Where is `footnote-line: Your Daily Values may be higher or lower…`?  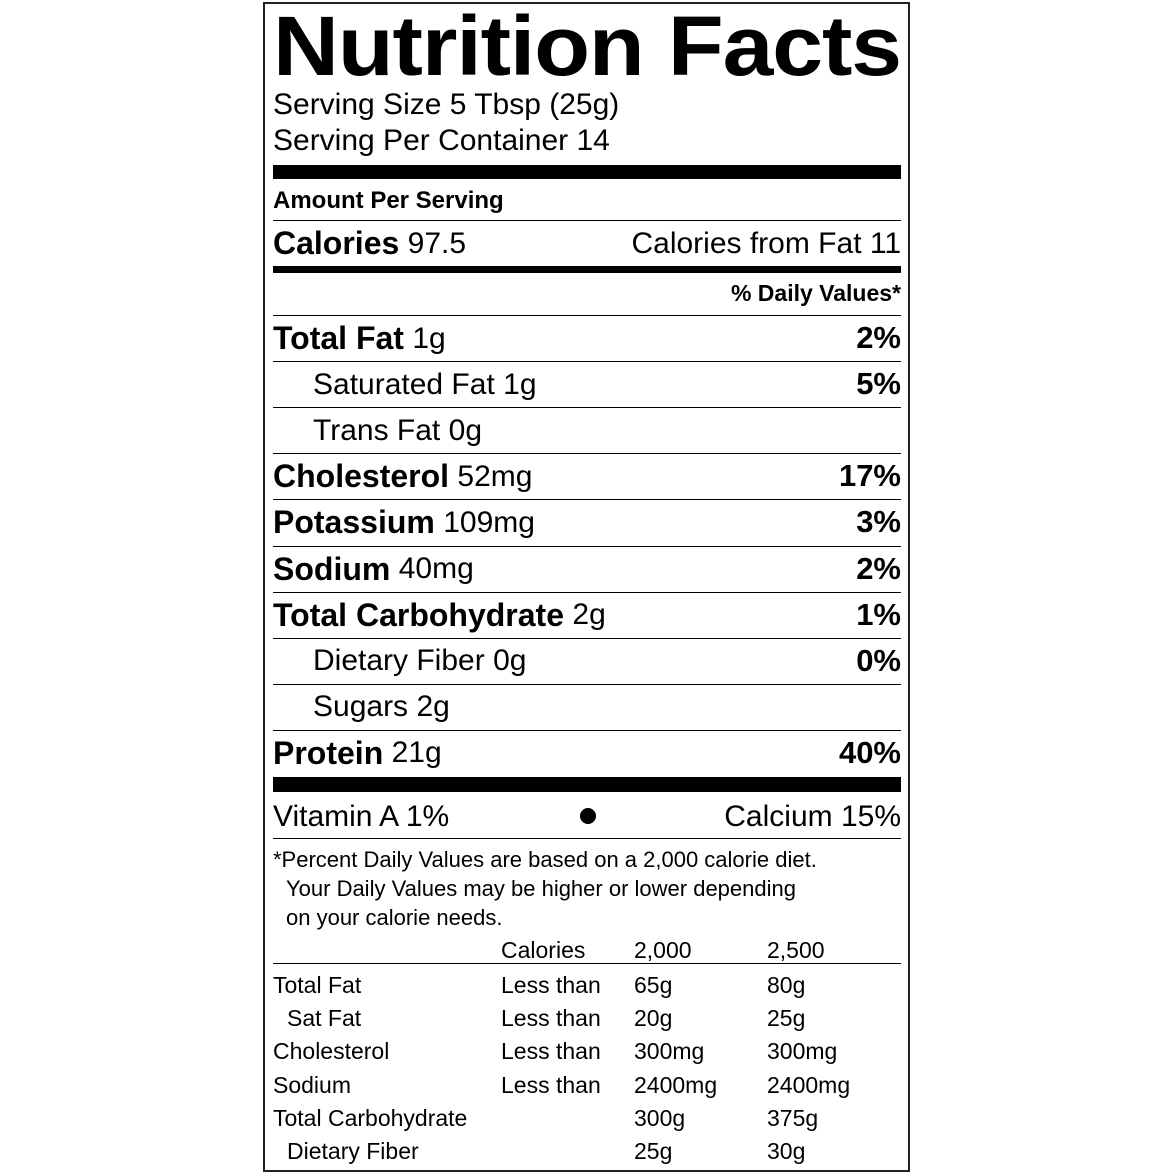 footnote-line: Your Daily Values may be higher or lower… is located at coordinates (541, 888).